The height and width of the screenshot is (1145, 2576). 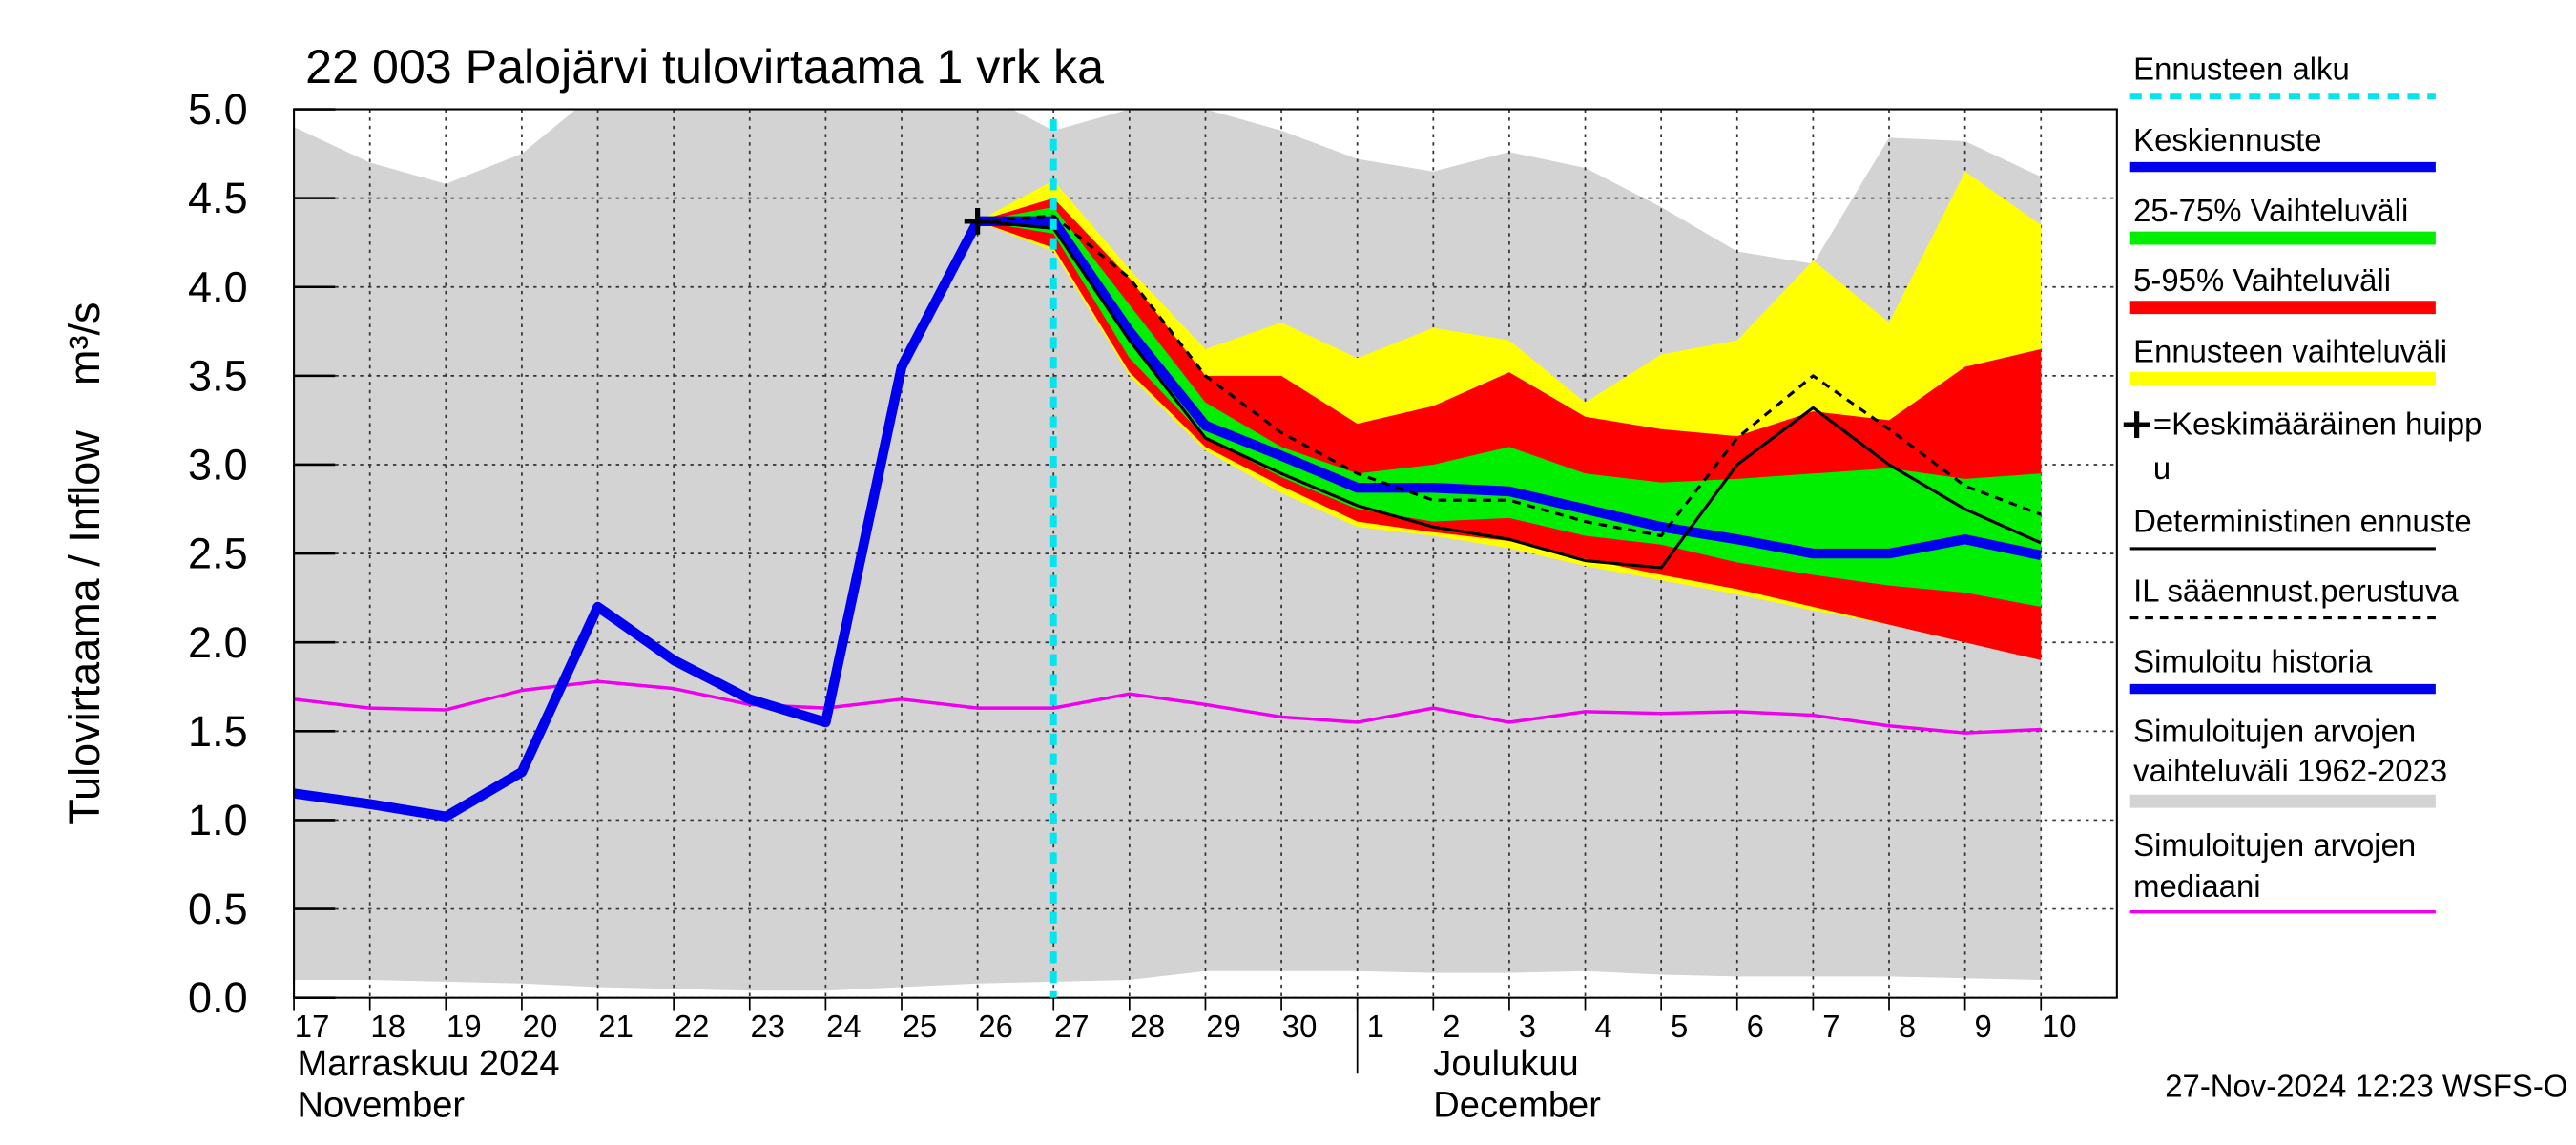 What do you see at coordinates (218, 820) in the screenshot?
I see `y-tick-label: 1.0` at bounding box center [218, 820].